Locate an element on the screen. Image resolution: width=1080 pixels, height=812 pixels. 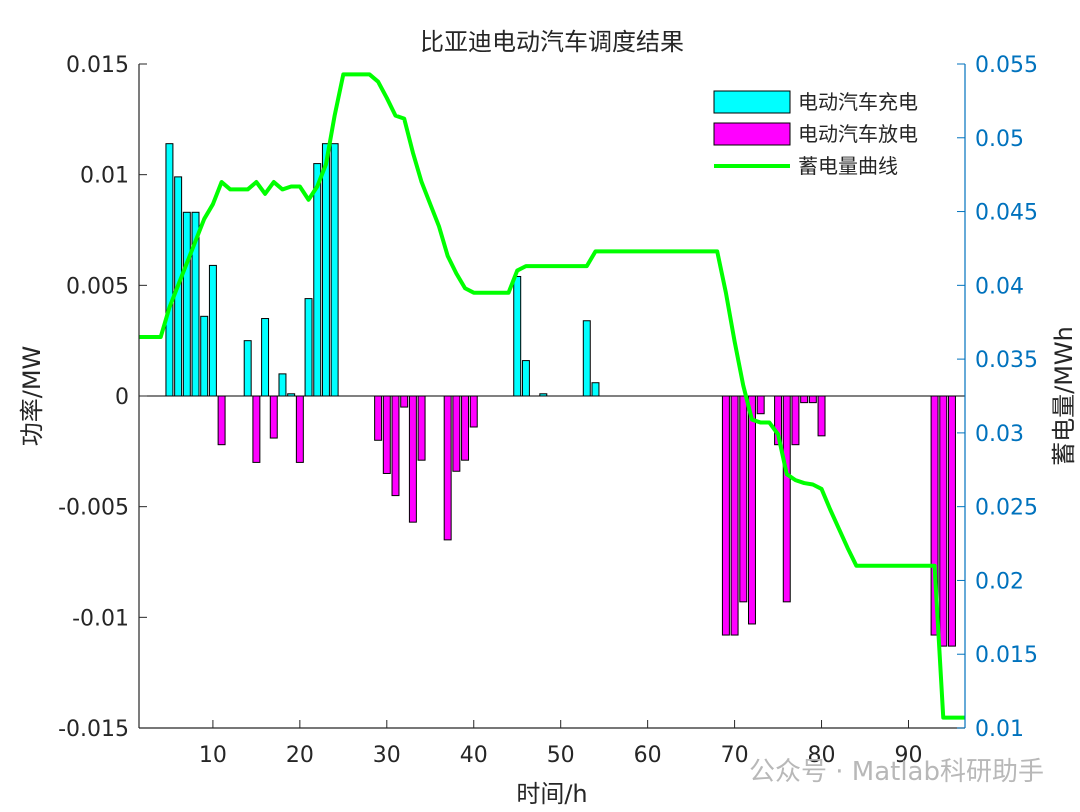
x-tick-label: 10 is located at coordinates (213, 755).